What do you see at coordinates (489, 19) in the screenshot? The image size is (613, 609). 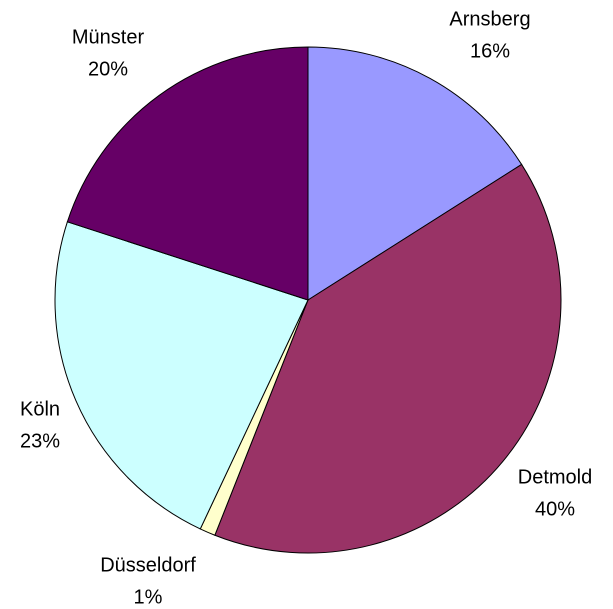 I see `slice-label: Arnsberg` at bounding box center [489, 19].